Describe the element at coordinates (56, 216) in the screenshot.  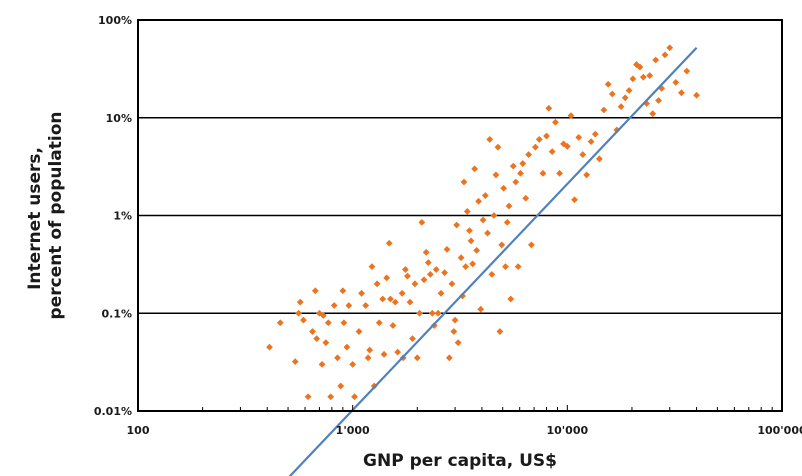
I see `y-axis-title-line-2: percent of population` at that location.